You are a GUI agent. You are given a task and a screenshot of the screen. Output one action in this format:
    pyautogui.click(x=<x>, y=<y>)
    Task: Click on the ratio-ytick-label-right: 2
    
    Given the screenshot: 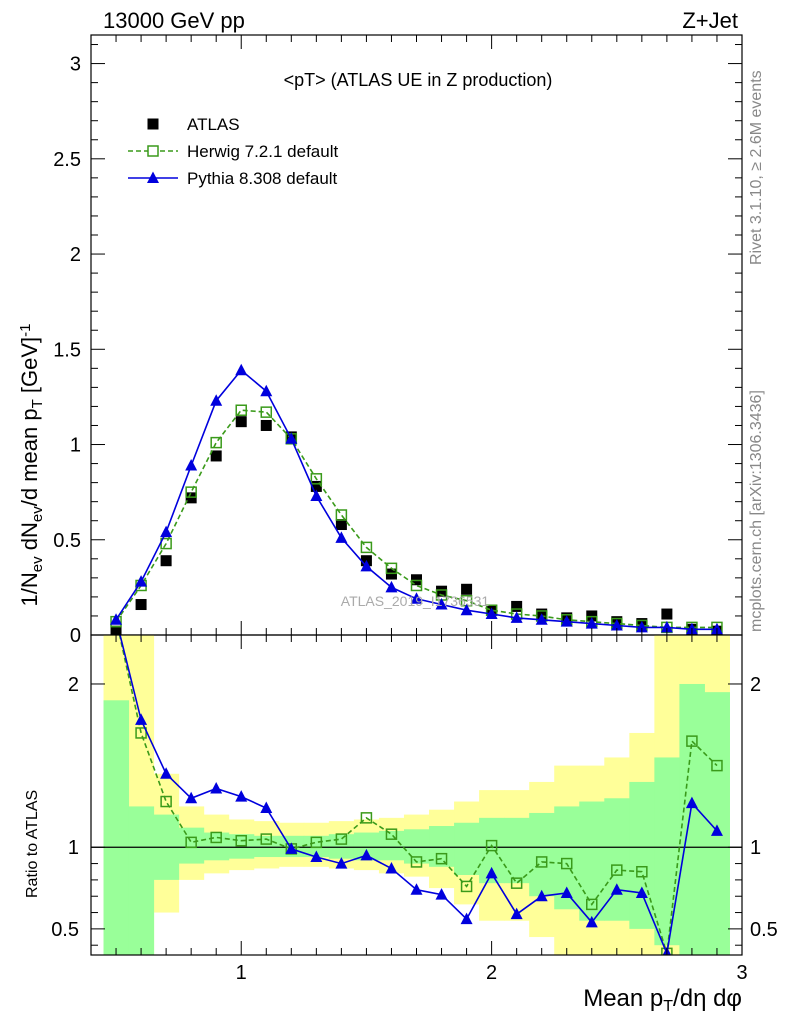 What is the action you would take?
    pyautogui.click(x=755, y=685)
    